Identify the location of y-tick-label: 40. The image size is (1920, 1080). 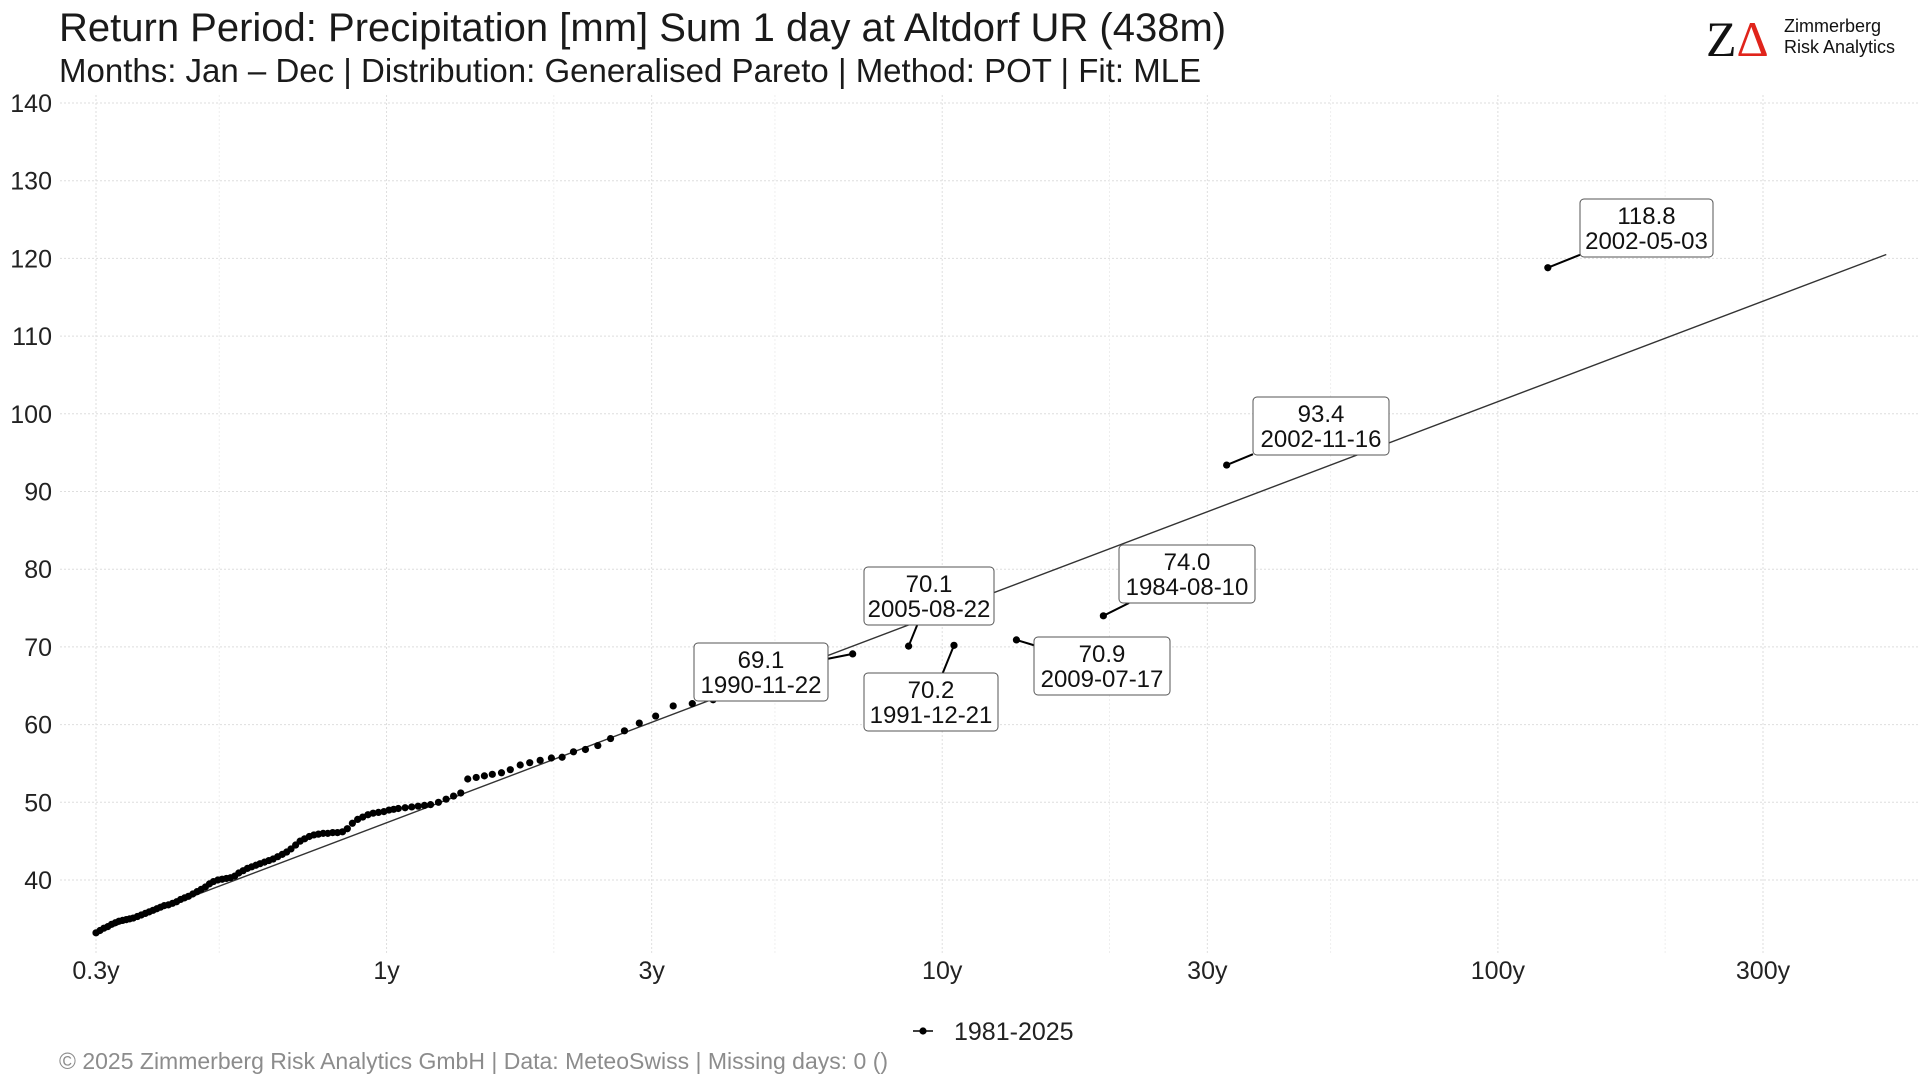
(38, 881).